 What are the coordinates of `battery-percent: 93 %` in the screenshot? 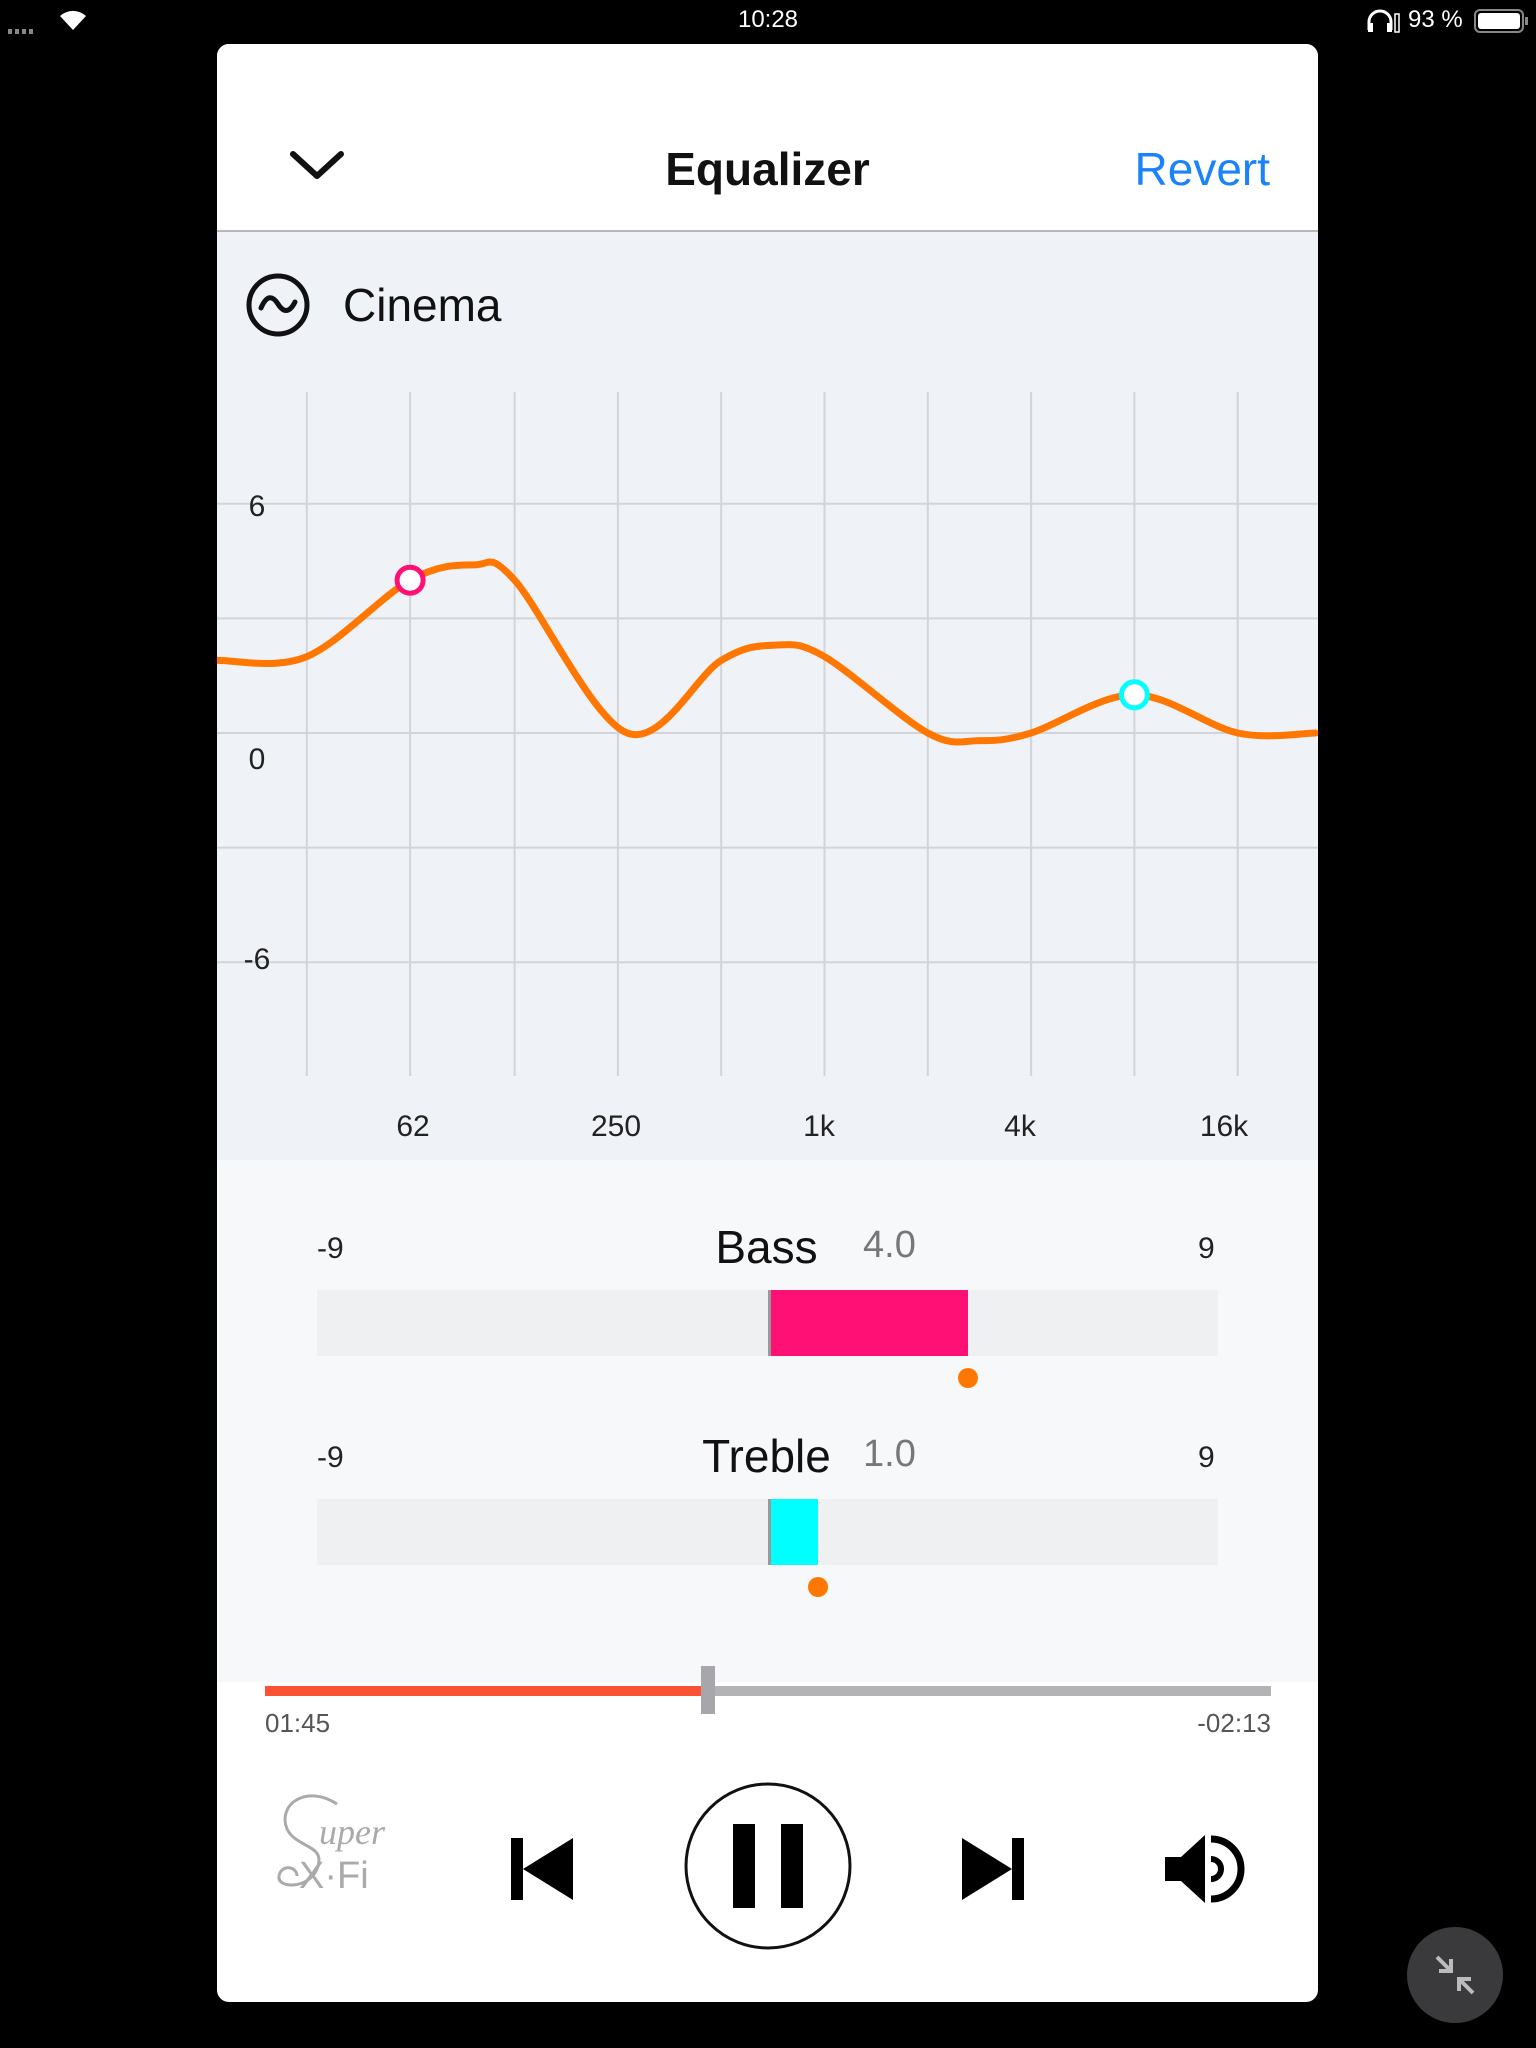 It's located at (1435, 19).